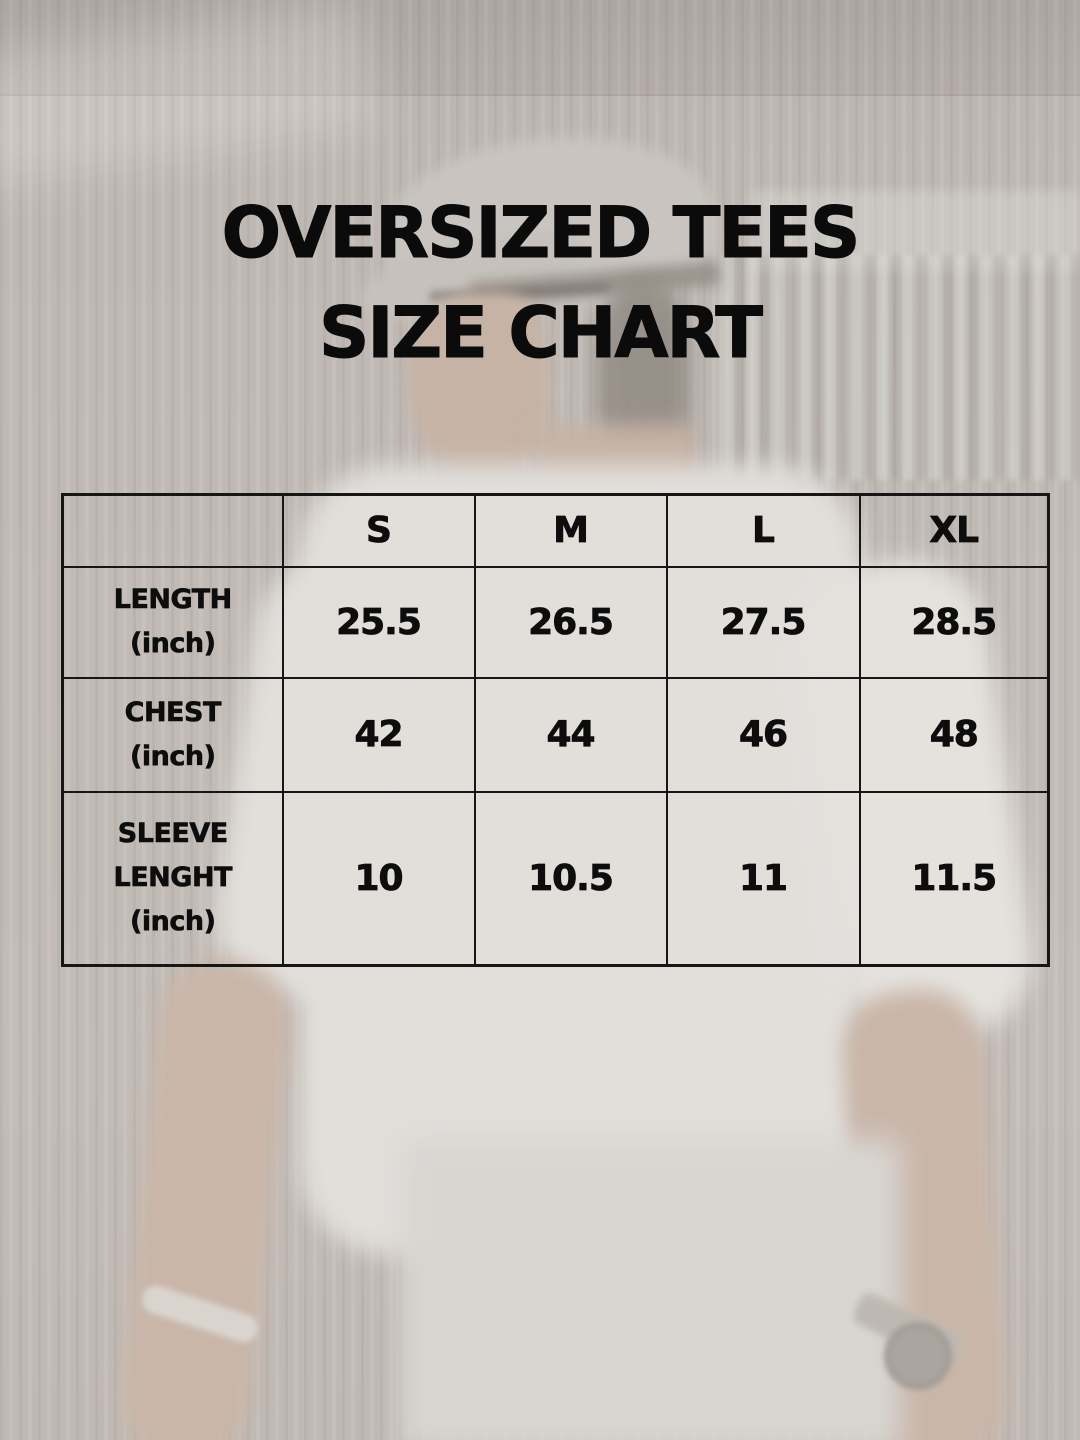  I want to click on sleeve-xl: 11.5, so click(954, 878).